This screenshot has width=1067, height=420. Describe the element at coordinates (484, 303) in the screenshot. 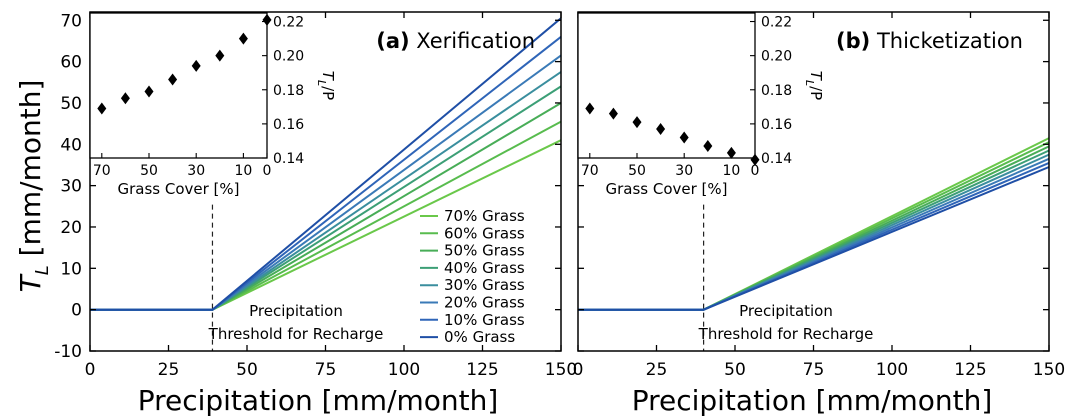

I see `legend-label: 20% Grass` at that location.